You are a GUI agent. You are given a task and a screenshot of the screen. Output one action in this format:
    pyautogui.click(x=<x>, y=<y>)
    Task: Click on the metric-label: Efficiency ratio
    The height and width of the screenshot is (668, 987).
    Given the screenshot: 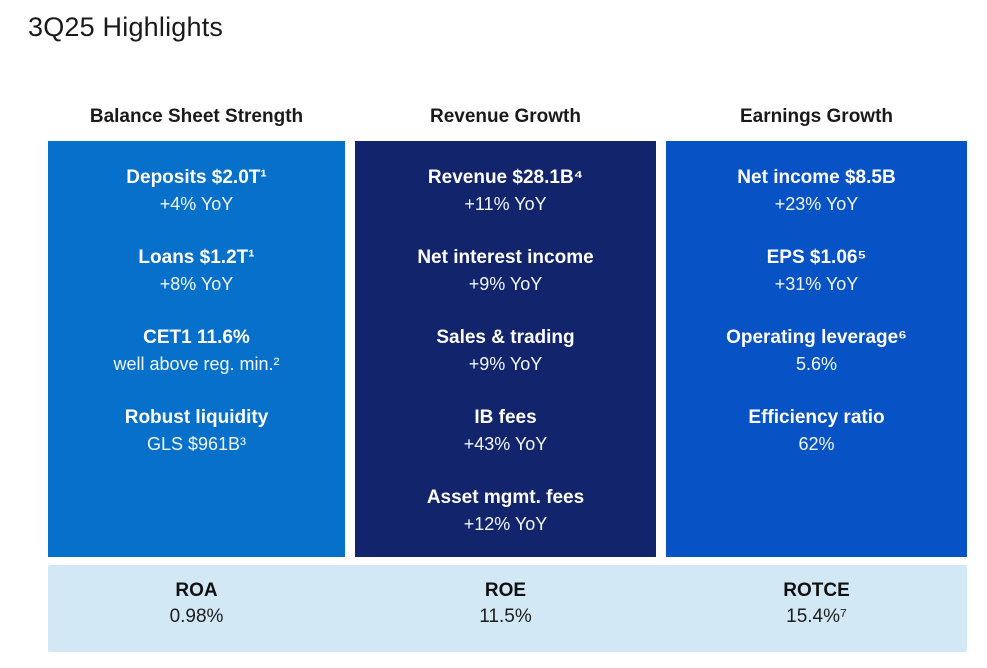 What is the action you would take?
    pyautogui.click(x=816, y=417)
    